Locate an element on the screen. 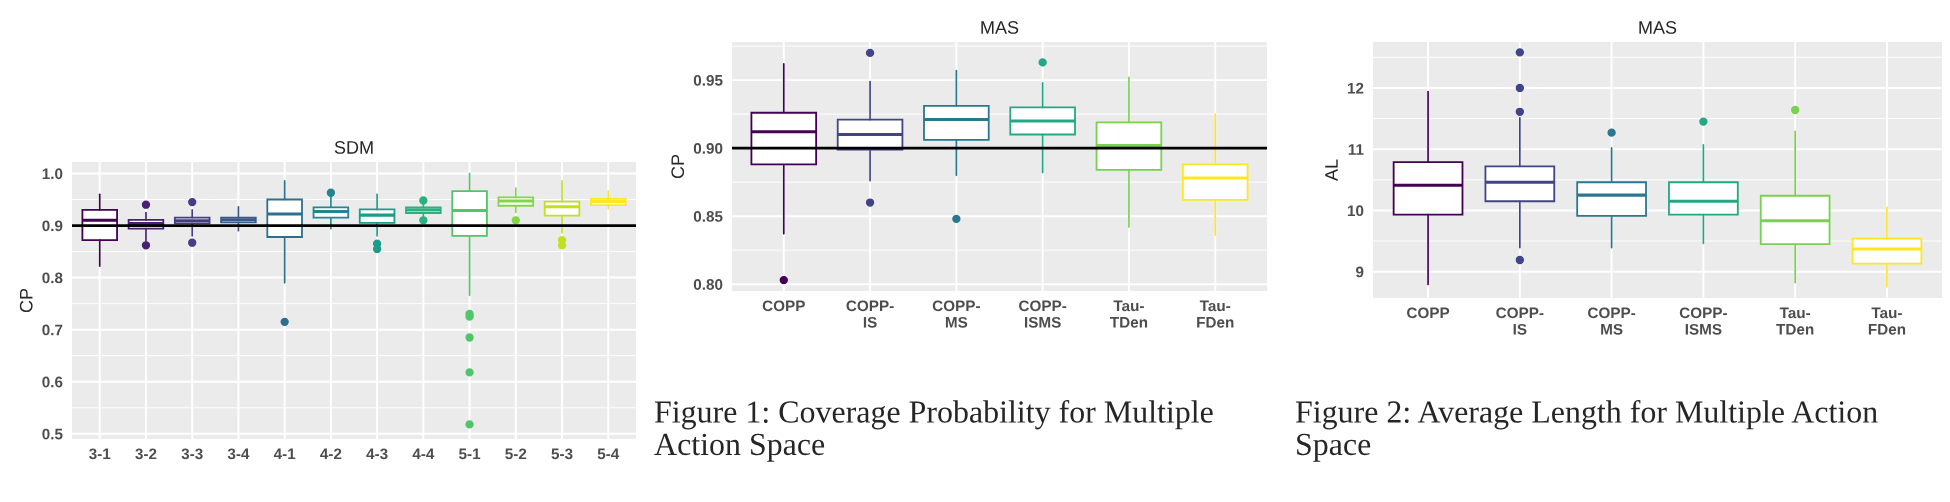 The width and height of the screenshot is (1950, 502). x-tick-label: 3-2 is located at coordinates (146, 454).